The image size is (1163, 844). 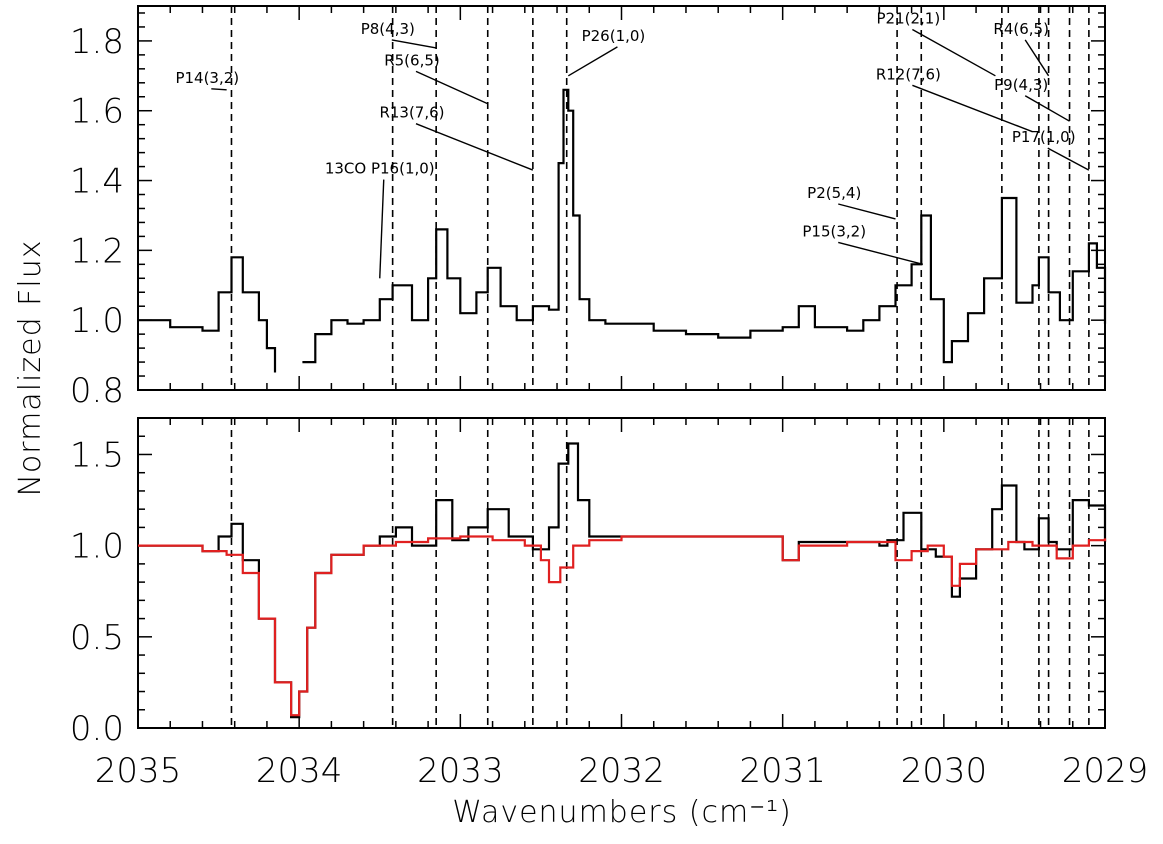 What do you see at coordinates (1105, 771) in the screenshot?
I see `x-tick-label: 2029` at bounding box center [1105, 771].